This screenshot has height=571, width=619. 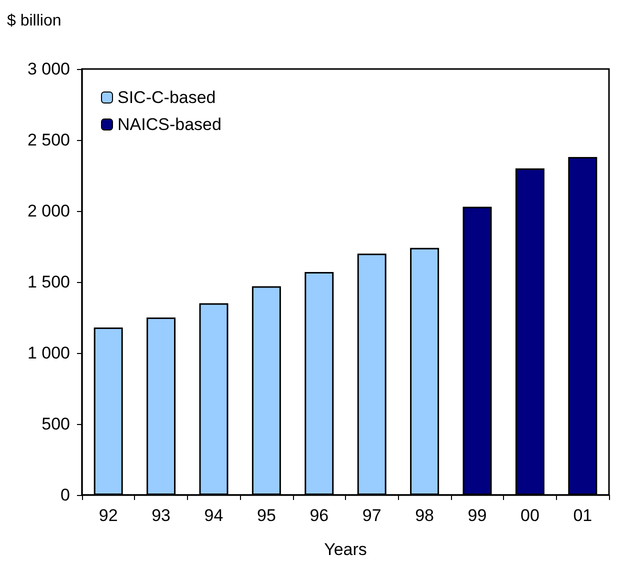 I want to click on x-tick-label: 95, so click(x=266, y=515).